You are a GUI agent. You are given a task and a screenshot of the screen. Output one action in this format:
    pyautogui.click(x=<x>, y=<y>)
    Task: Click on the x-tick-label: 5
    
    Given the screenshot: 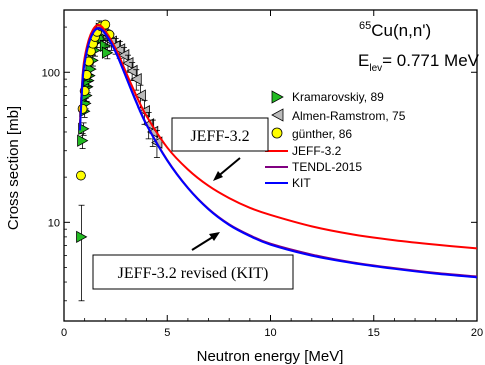 What is the action you would take?
    pyautogui.click(x=167, y=333)
    